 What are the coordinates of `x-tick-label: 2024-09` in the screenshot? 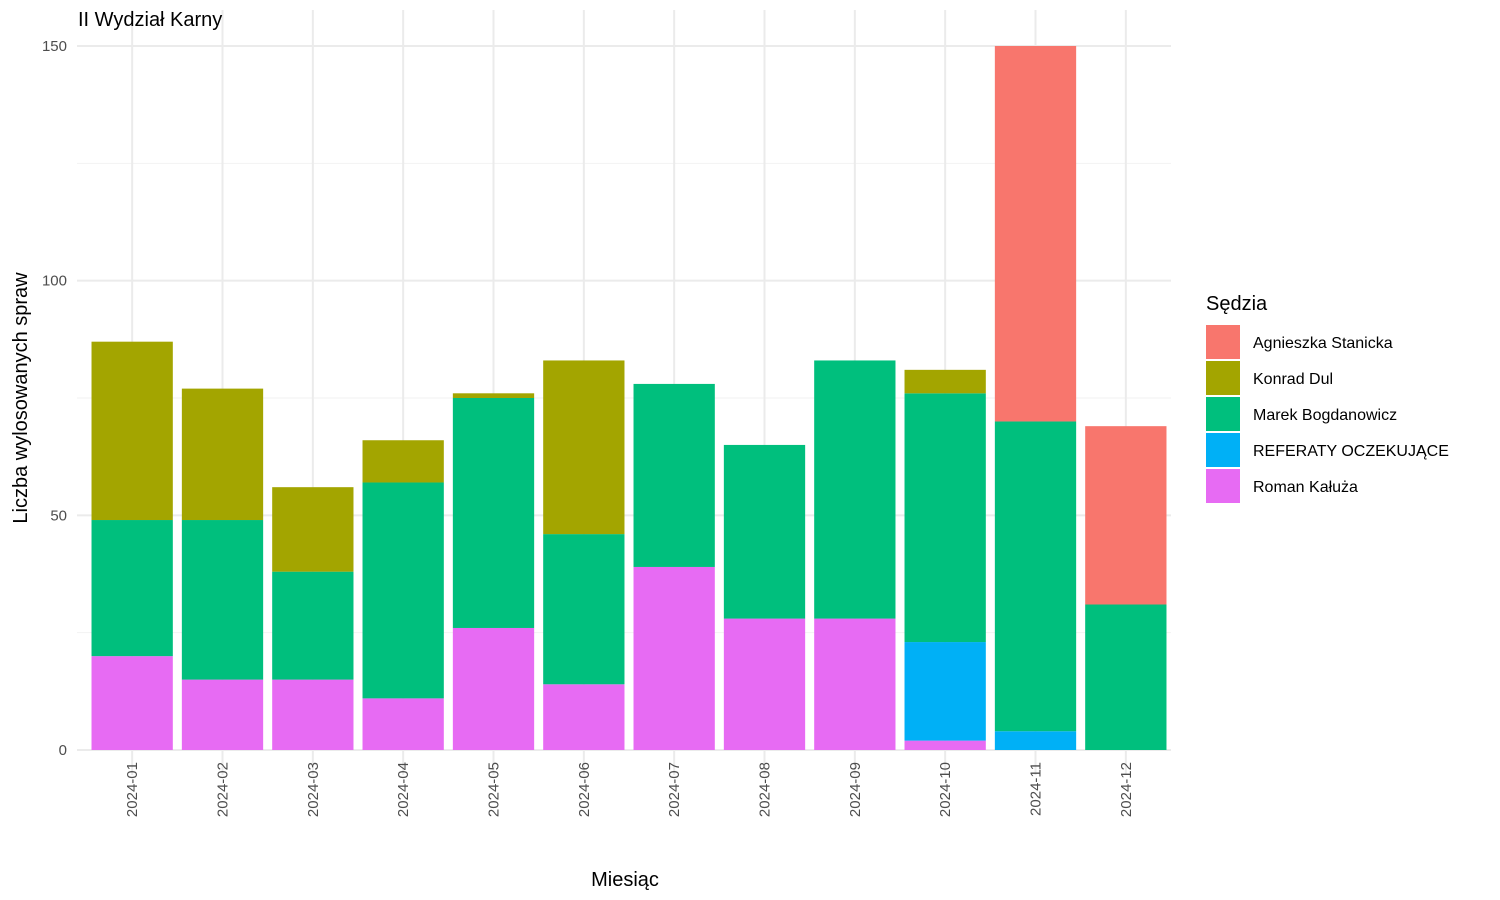 It's located at (855, 789).